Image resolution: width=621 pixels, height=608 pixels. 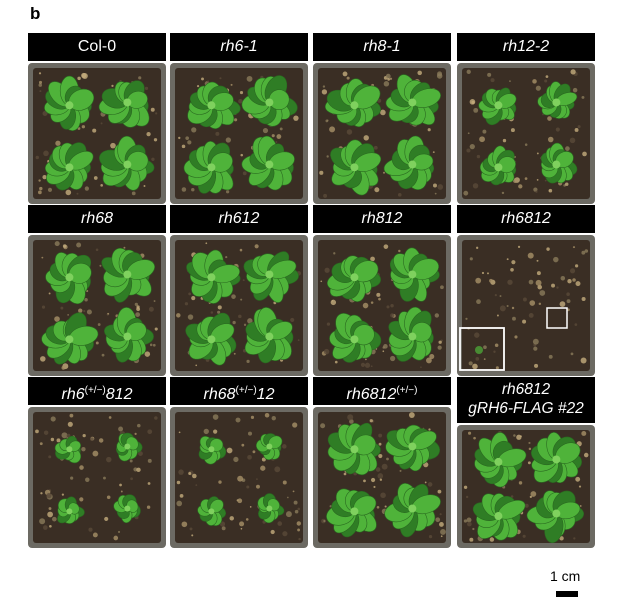 I want to click on genotype-label-text: Col-0, so click(x=97, y=46).